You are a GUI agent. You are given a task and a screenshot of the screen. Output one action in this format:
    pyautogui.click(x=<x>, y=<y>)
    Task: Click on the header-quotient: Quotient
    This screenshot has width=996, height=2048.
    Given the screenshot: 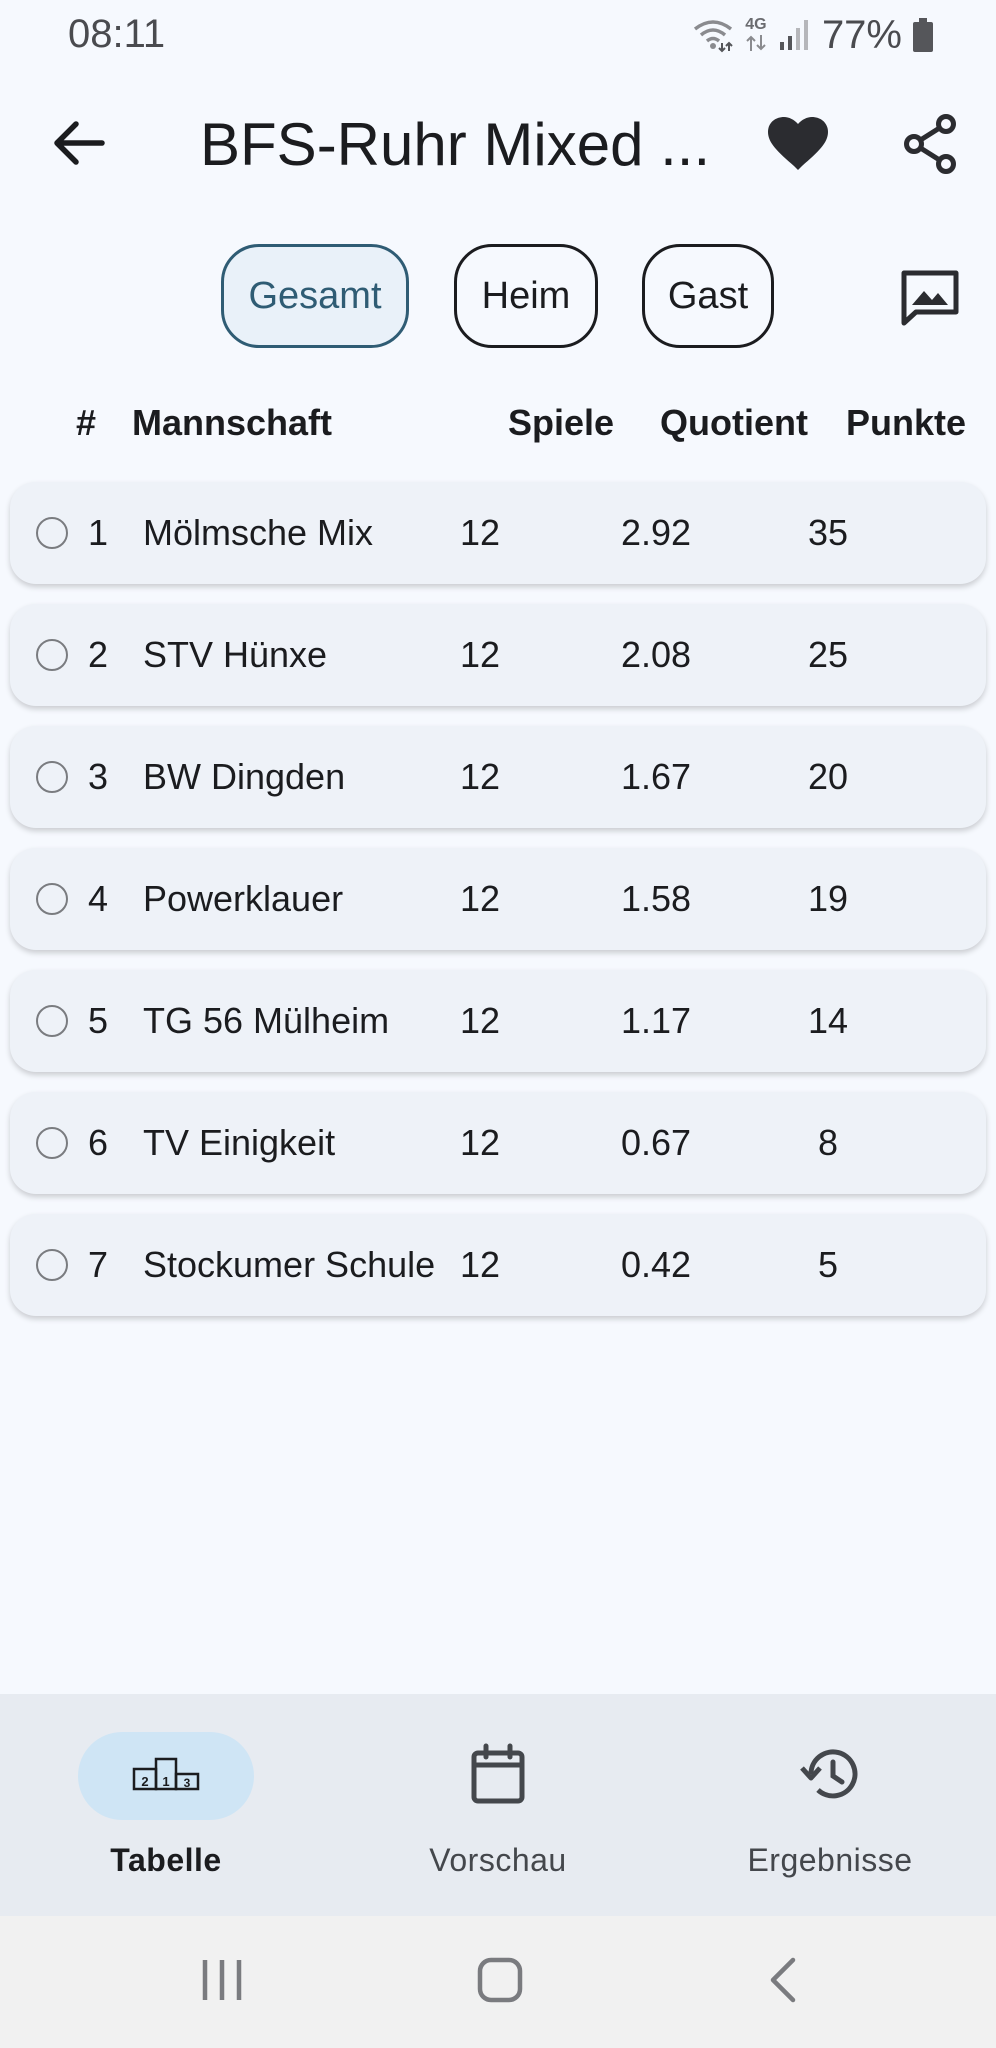 What is the action you would take?
    pyautogui.click(x=734, y=422)
    